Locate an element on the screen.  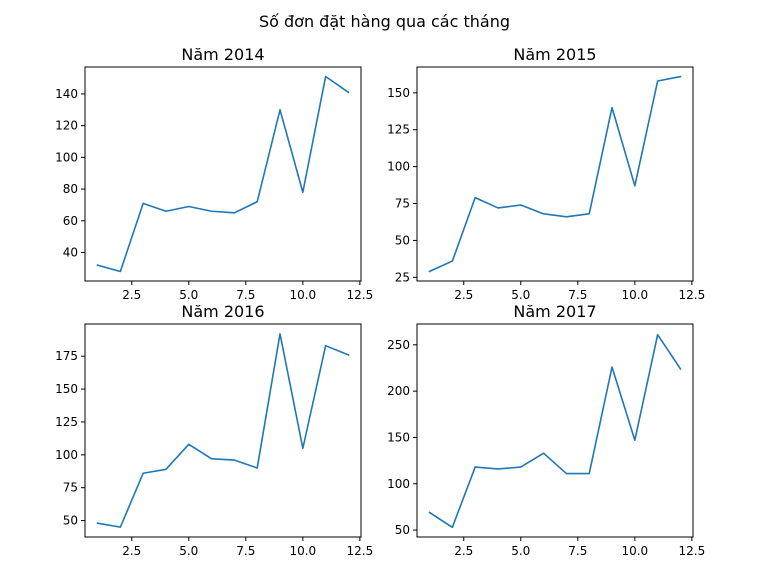
subplot-title: Năm 2014 is located at coordinates (222, 54).